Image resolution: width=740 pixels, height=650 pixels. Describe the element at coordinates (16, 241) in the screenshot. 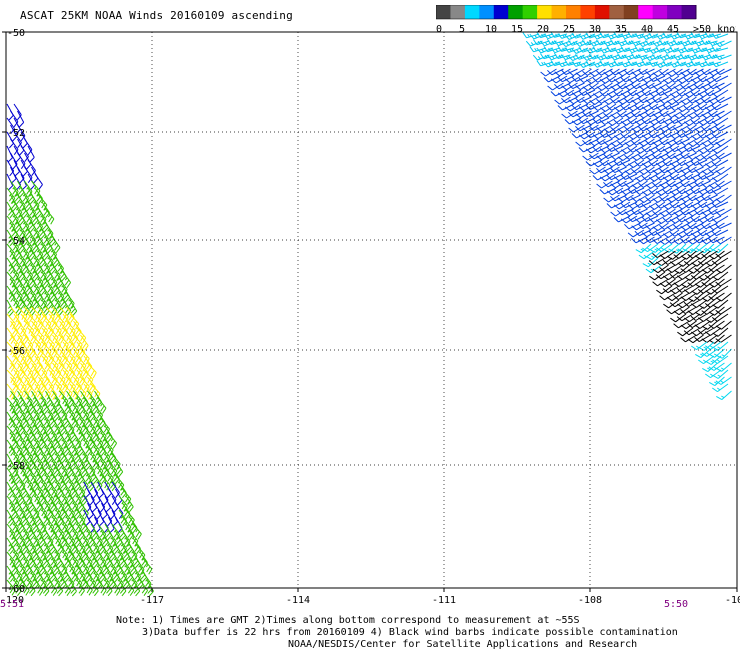

I see `lat-tick-label: -54` at that location.